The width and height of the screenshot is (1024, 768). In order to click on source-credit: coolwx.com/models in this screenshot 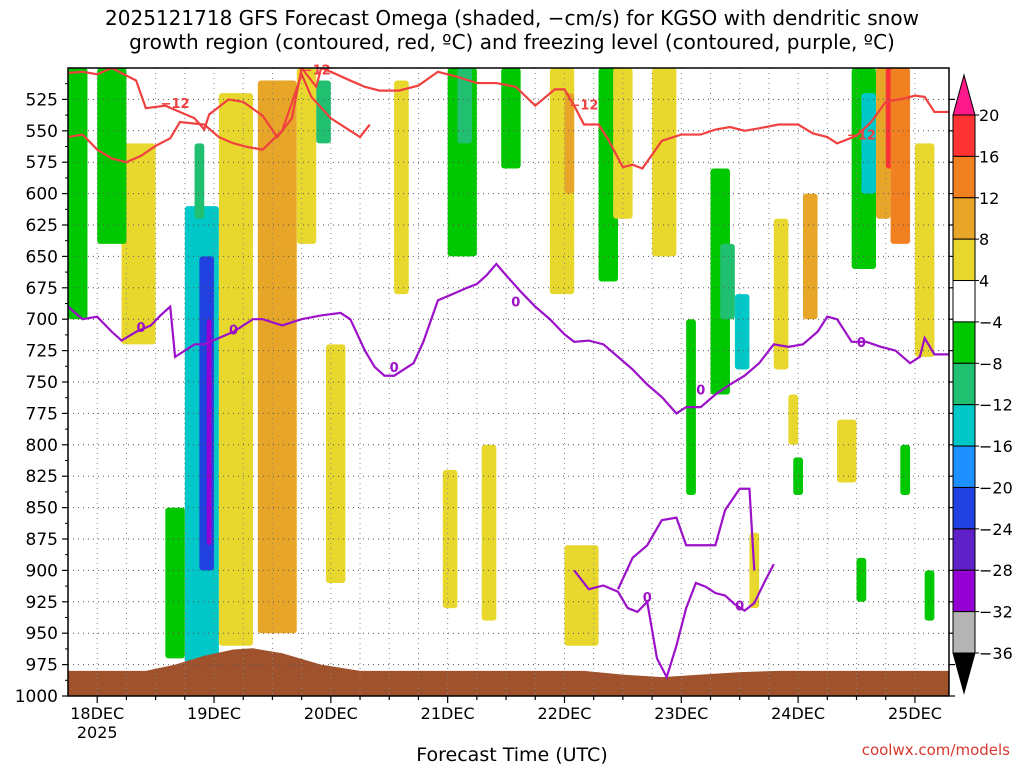, I will do `click(935, 750)`.